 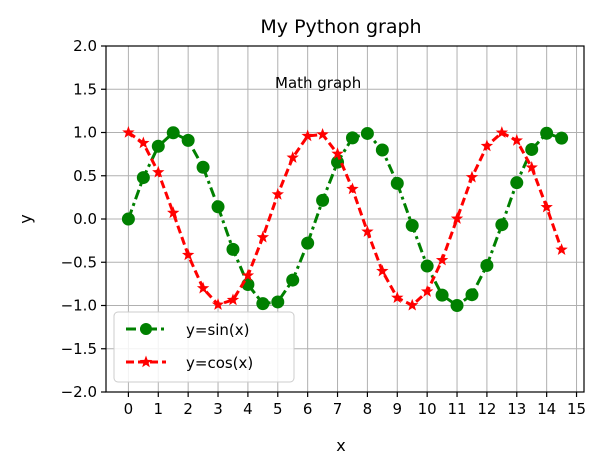 What do you see at coordinates (318, 83) in the screenshot?
I see `annotation-math-graph: Math graph` at bounding box center [318, 83].